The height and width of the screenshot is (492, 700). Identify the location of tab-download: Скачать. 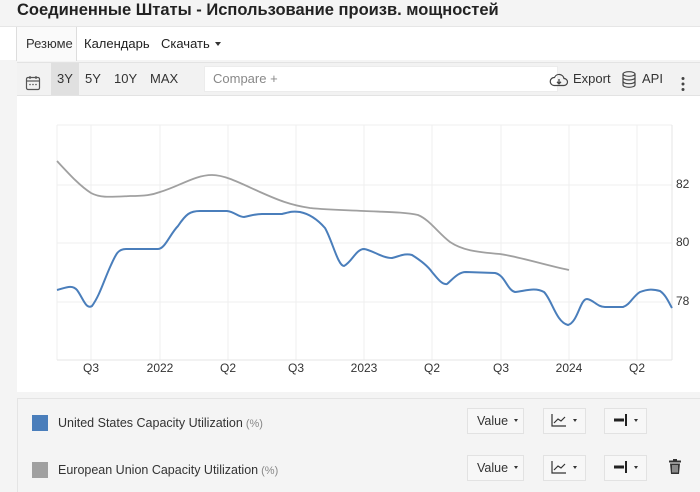
(191, 44).